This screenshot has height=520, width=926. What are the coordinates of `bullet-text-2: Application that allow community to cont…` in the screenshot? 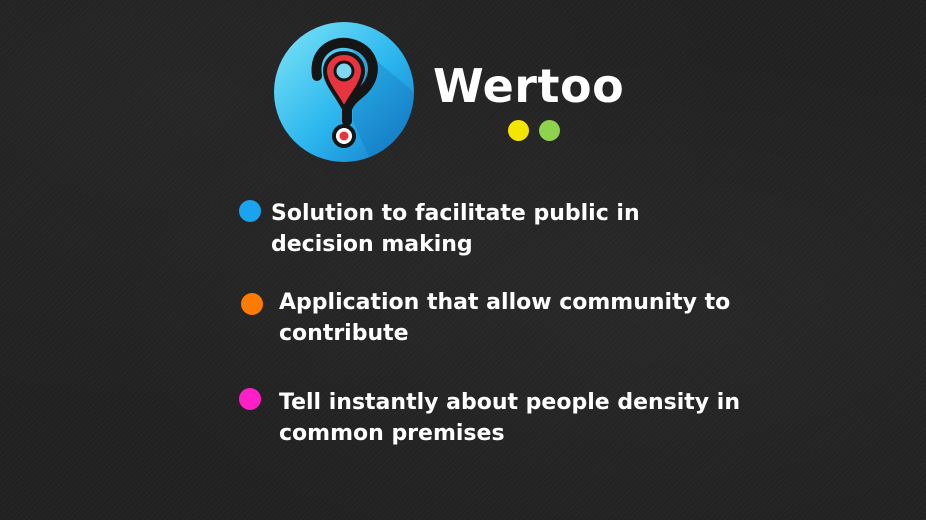 It's located at (505, 318).